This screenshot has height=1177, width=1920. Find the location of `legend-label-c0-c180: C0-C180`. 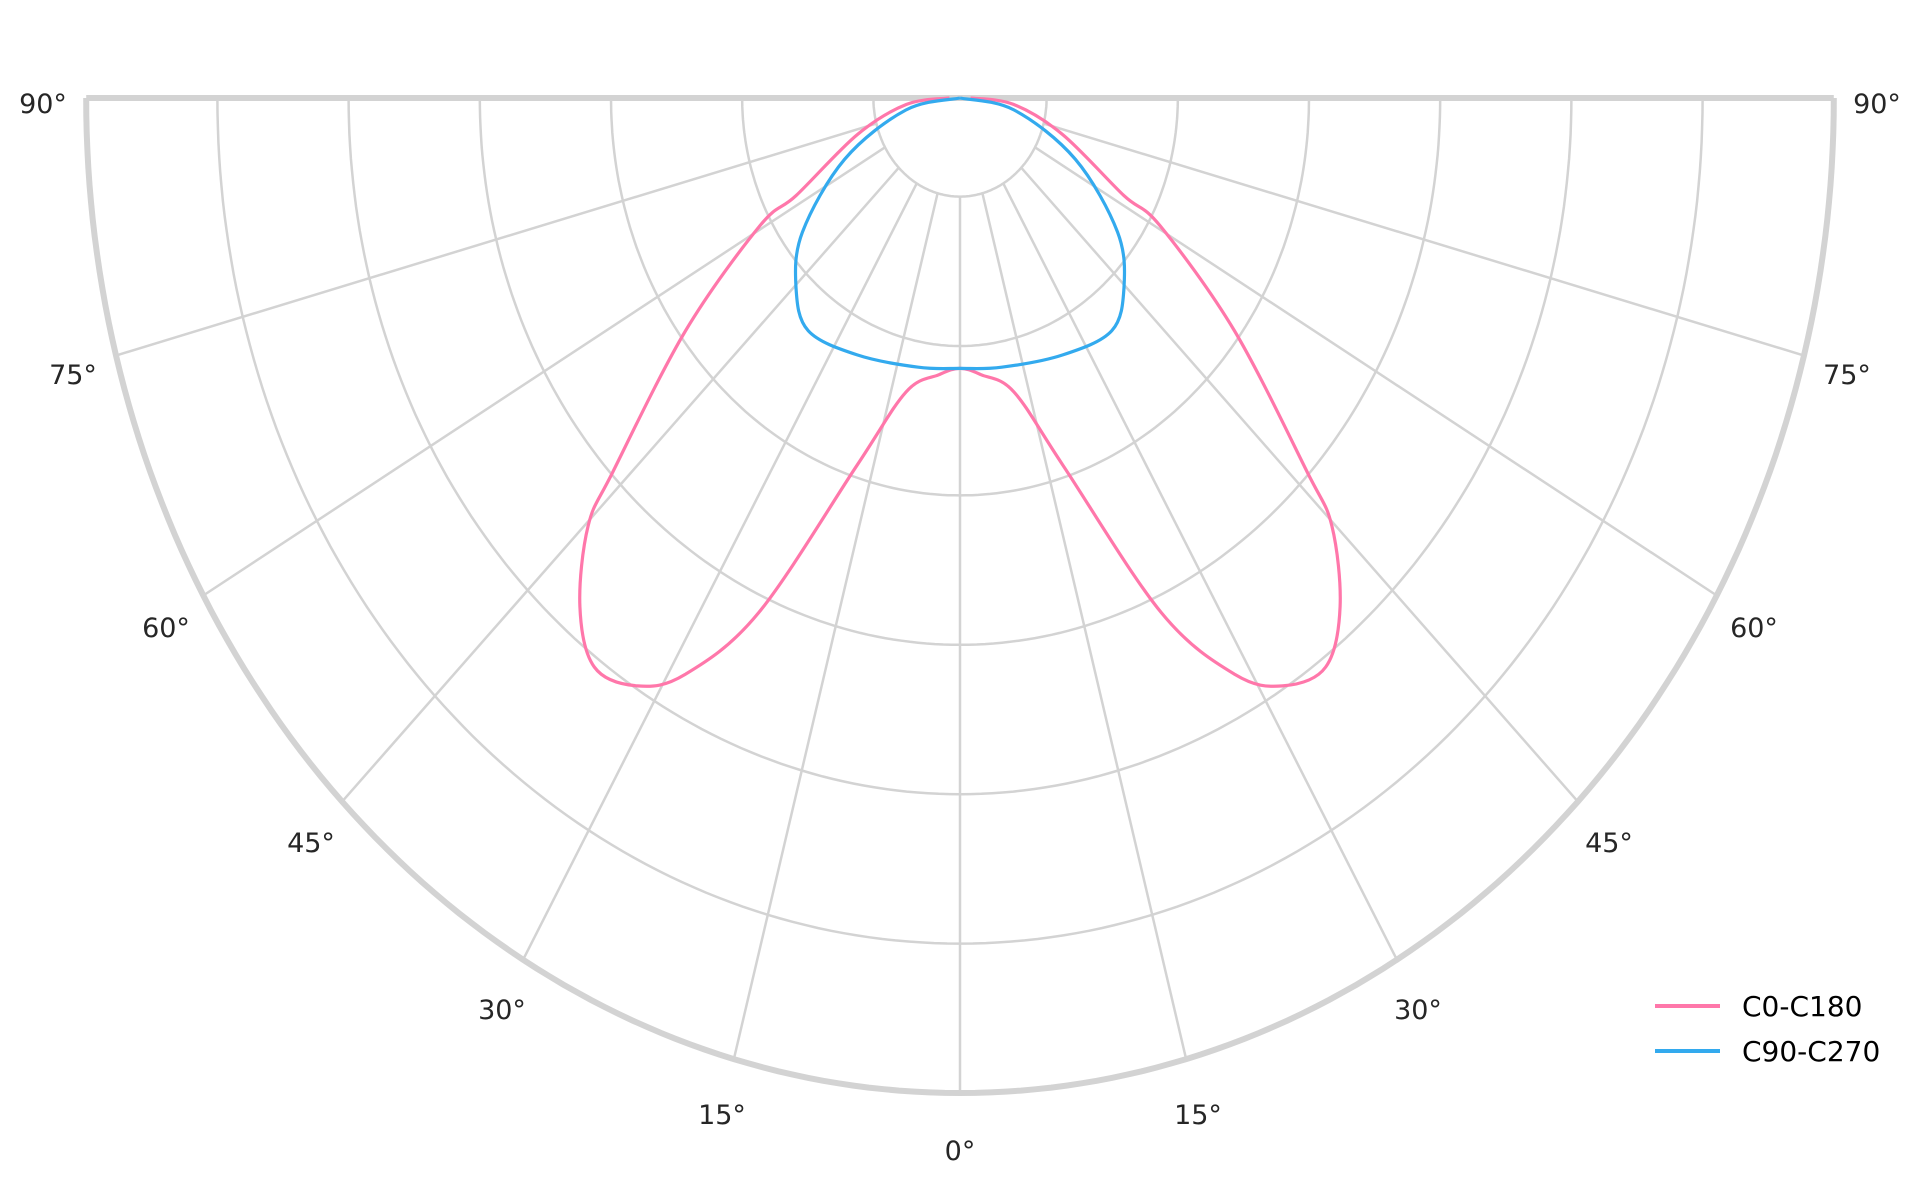

legend-label-c0-c180: C0-C180 is located at coordinates (1802, 1006).